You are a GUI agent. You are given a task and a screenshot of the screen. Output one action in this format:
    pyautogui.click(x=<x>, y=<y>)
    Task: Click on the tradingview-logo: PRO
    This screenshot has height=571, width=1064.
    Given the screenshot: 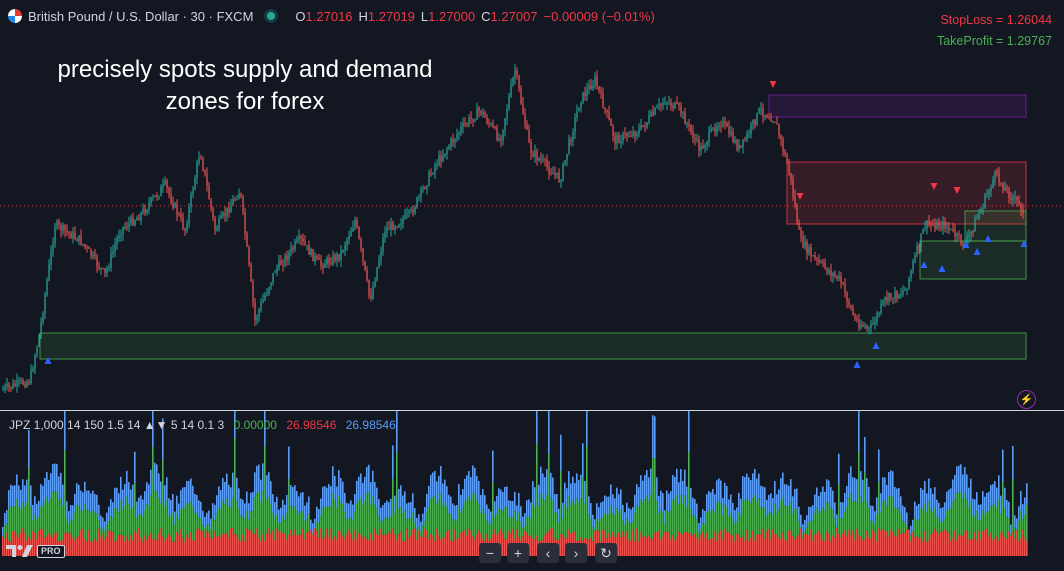 What is the action you would take?
    pyautogui.click(x=35, y=551)
    